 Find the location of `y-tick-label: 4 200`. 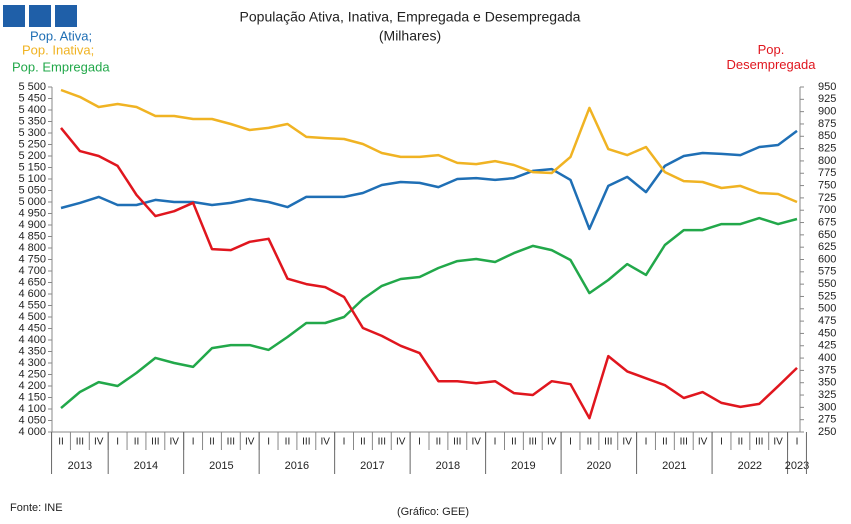

y-tick-label: 4 200 is located at coordinates (32, 386).